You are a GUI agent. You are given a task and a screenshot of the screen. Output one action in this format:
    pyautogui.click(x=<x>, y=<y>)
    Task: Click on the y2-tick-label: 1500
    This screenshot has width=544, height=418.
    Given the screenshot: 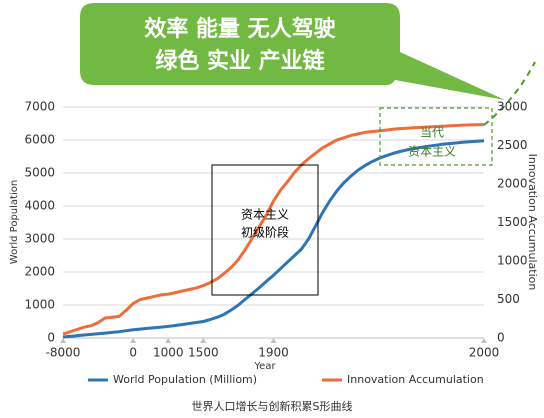 What is the action you would take?
    pyautogui.click(x=512, y=222)
    